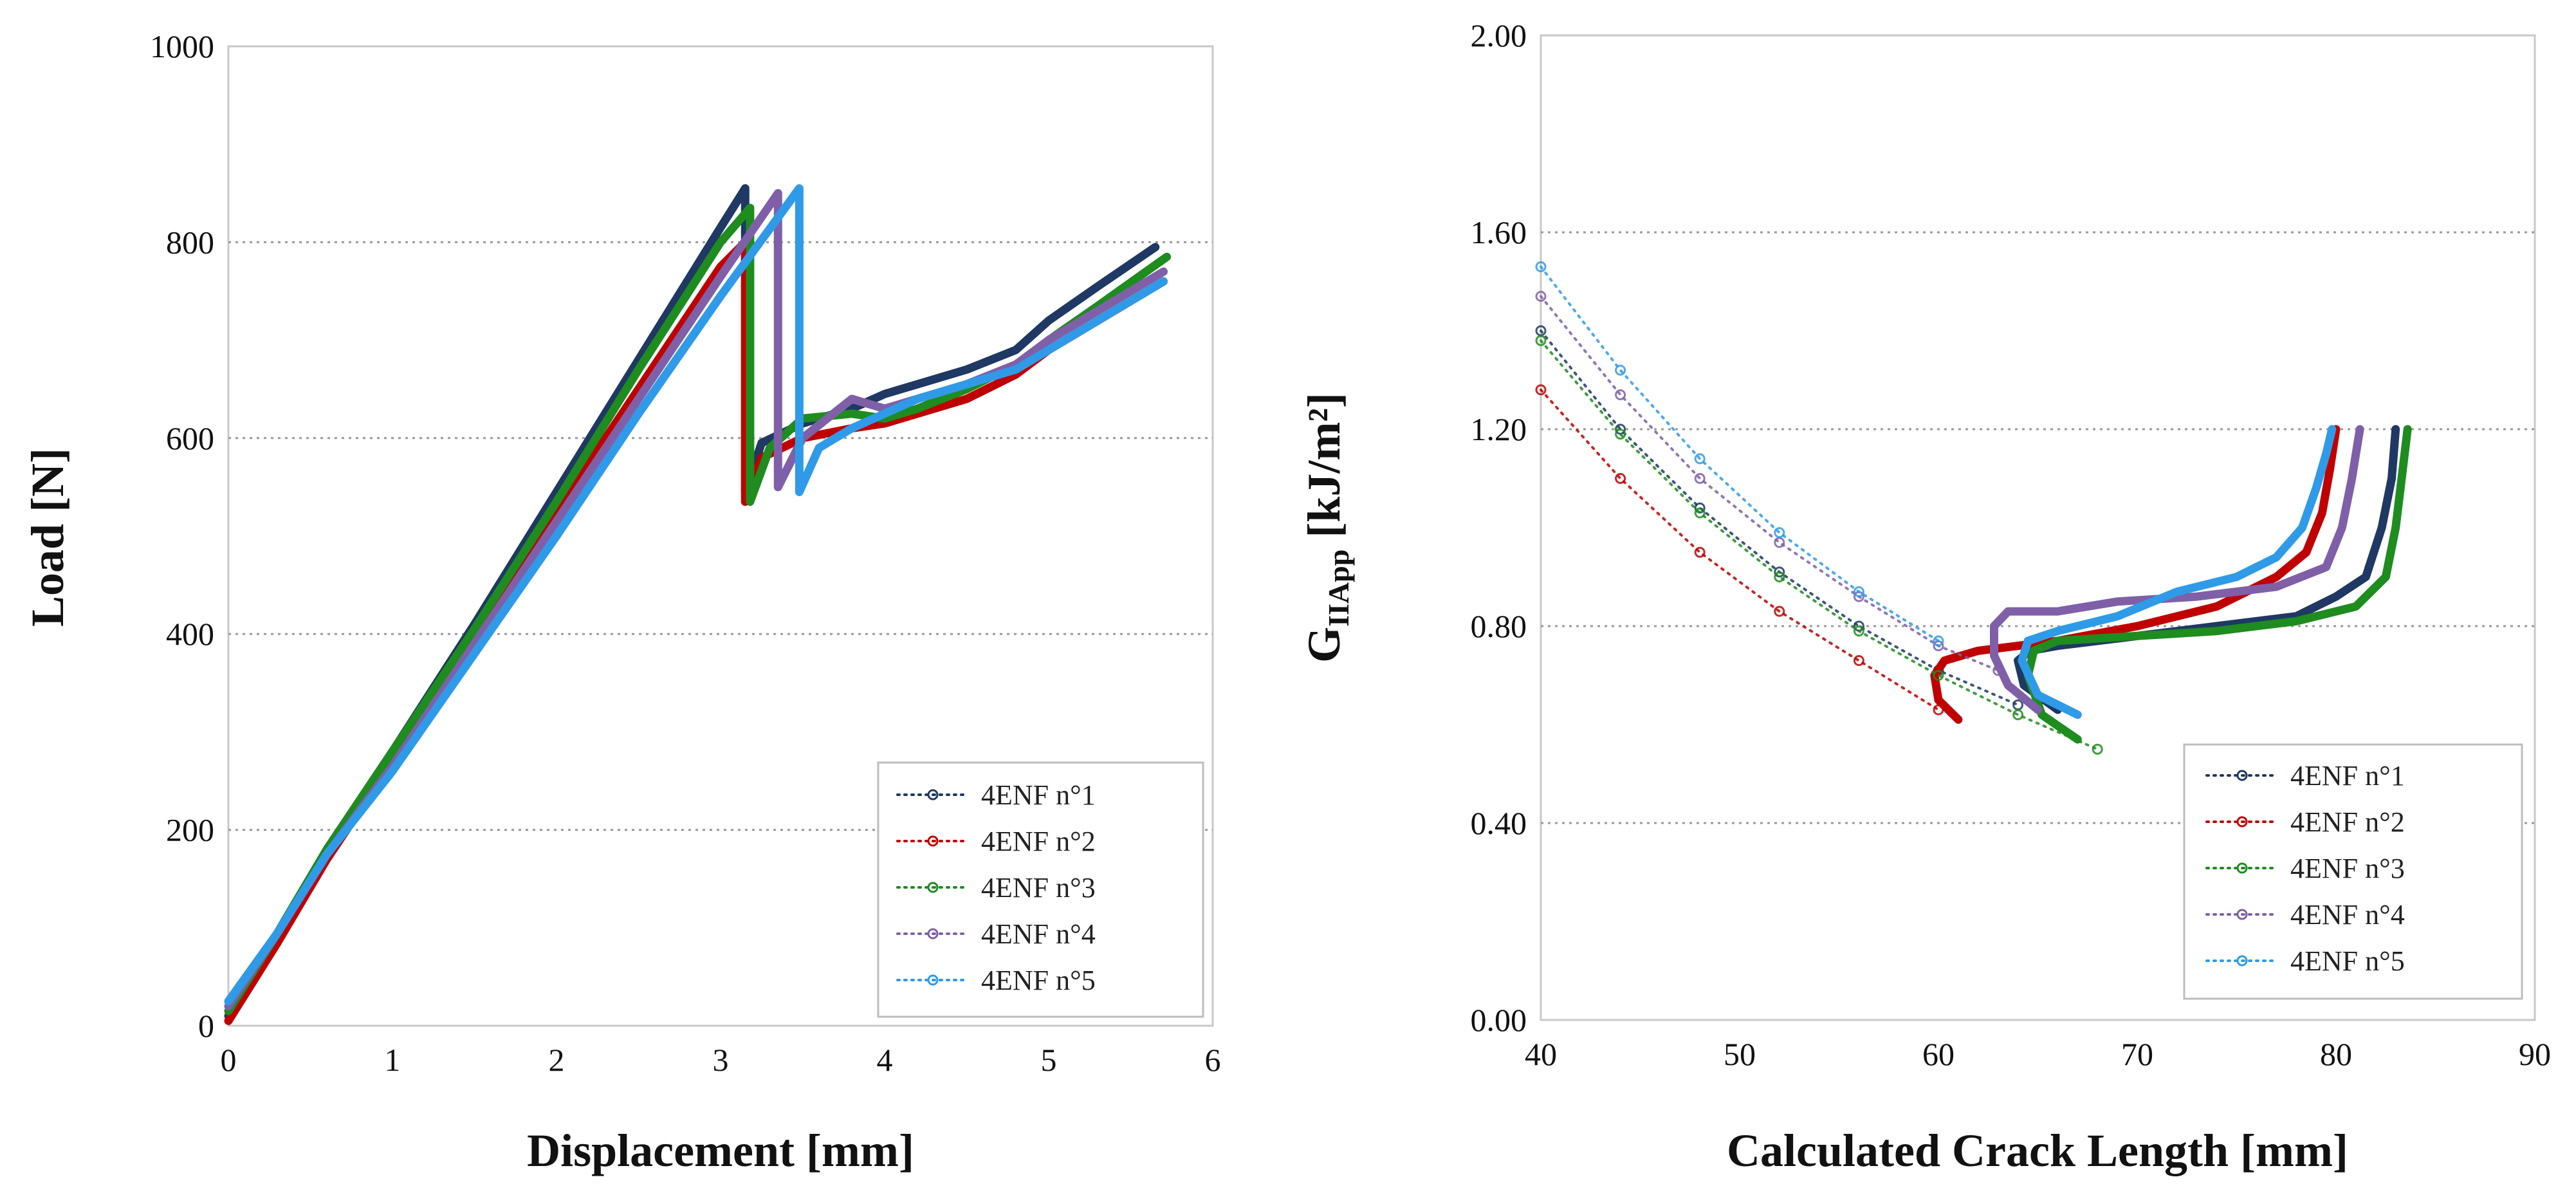 The width and height of the screenshot is (2576, 1204). What do you see at coordinates (2038, 1054) in the screenshot?
I see `x-tick-labels-right: 40 50 60 70 80 90` at bounding box center [2038, 1054].